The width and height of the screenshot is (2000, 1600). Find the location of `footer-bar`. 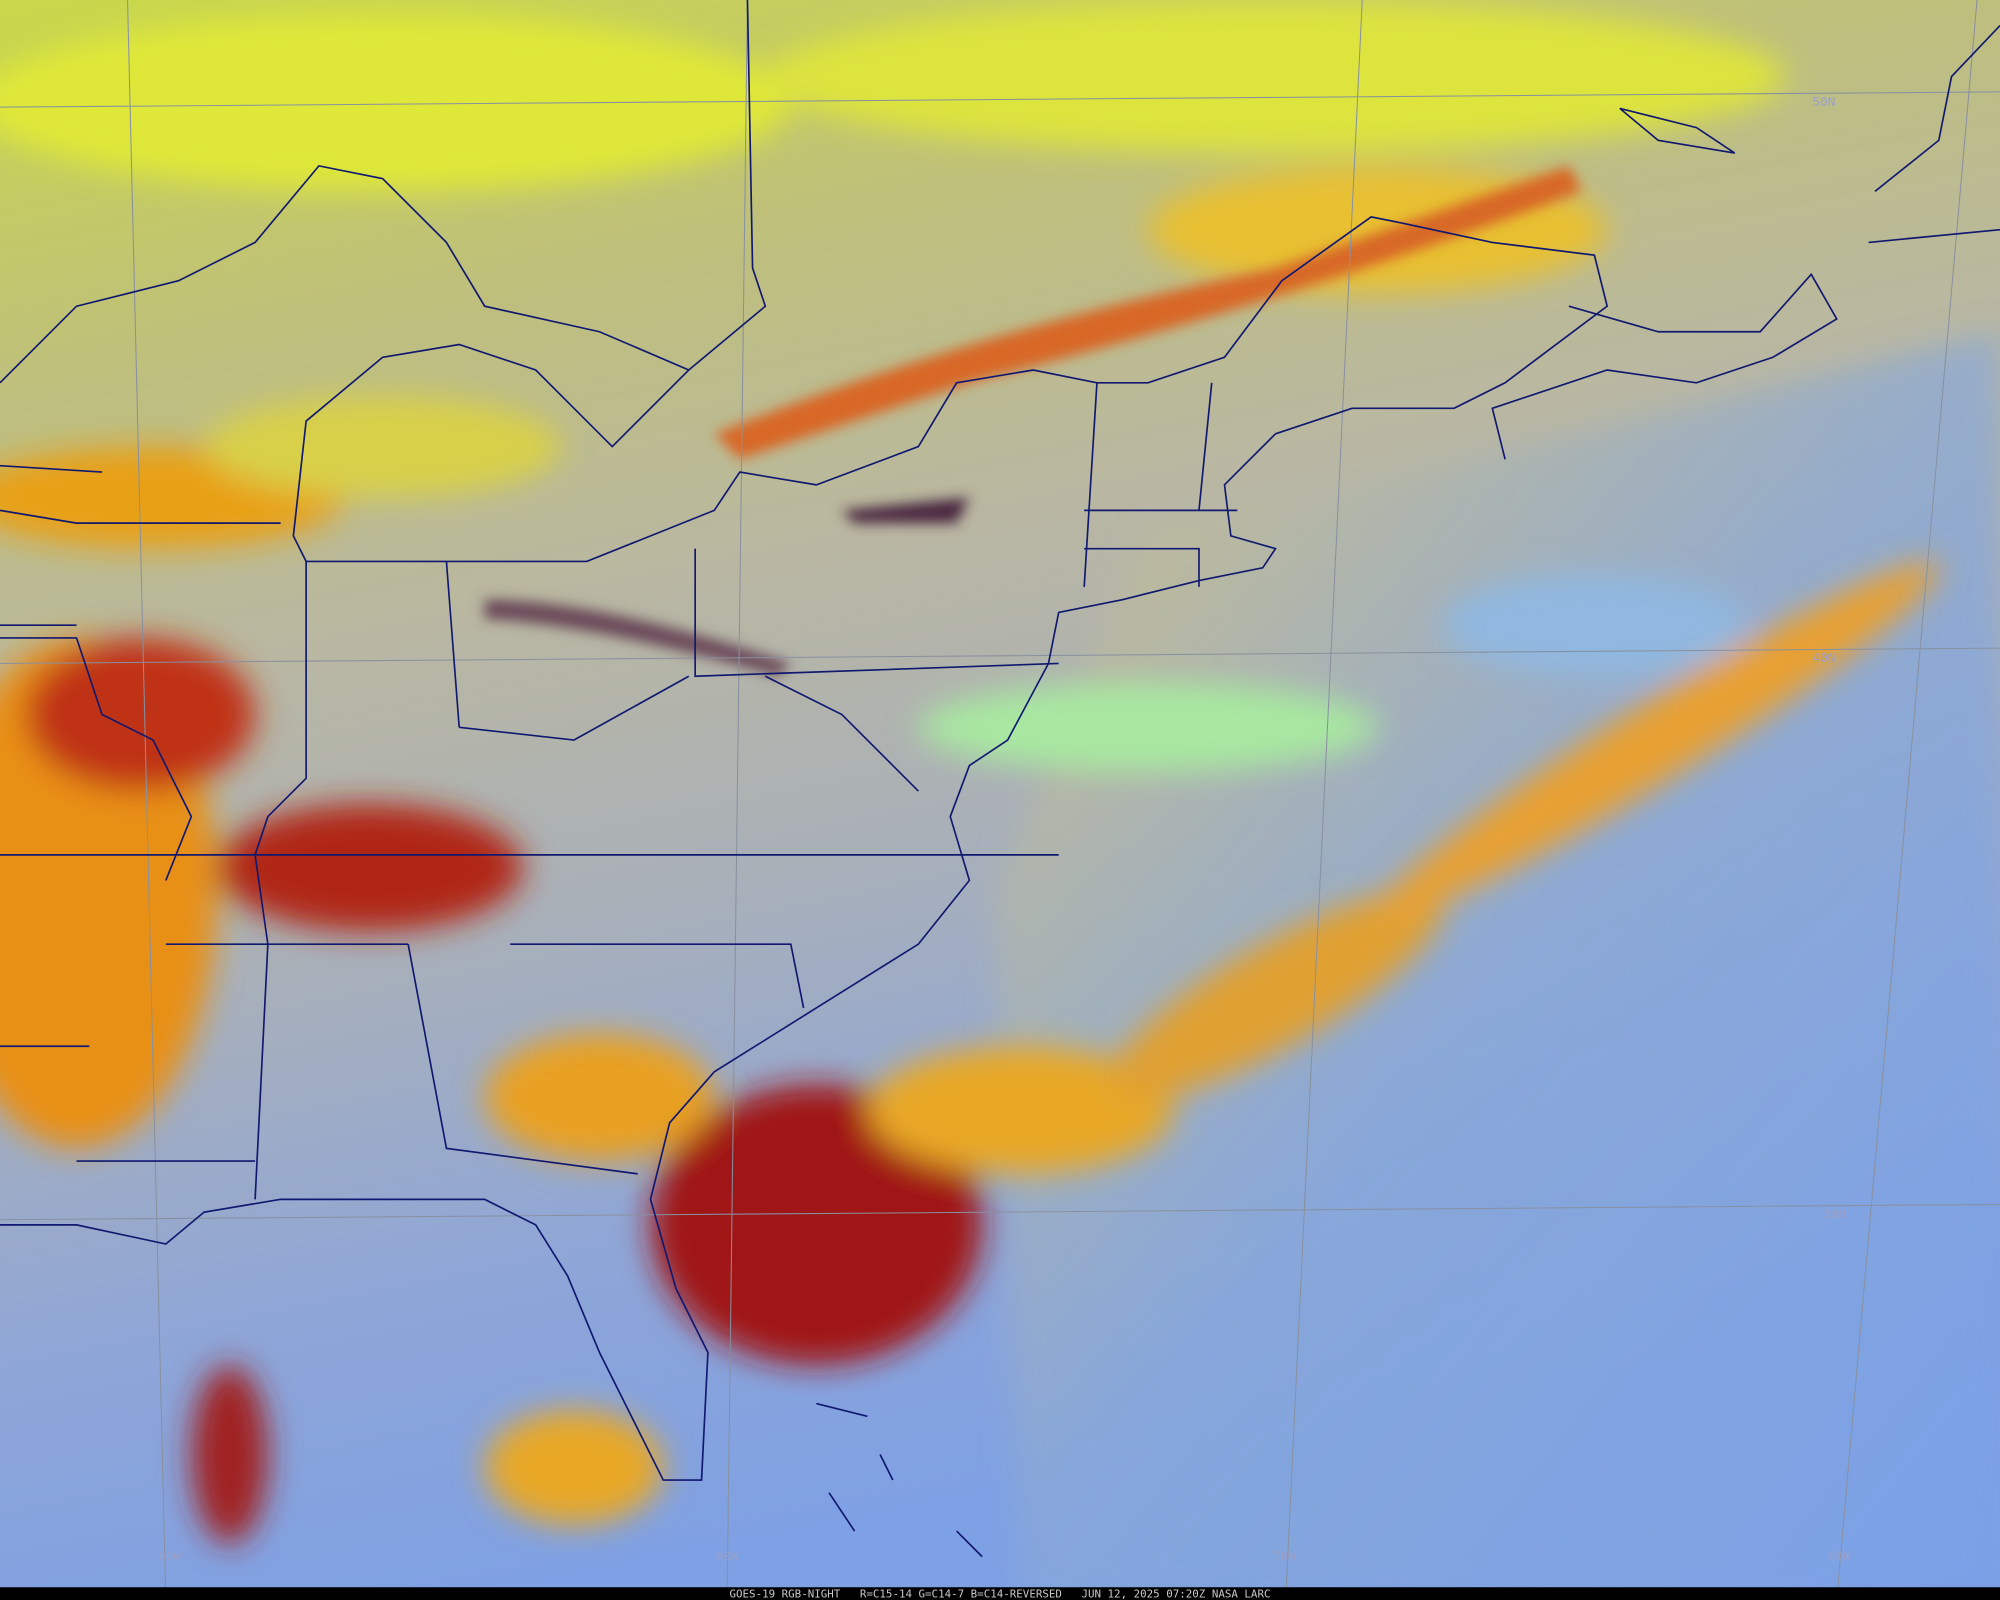

footer-bar is located at coordinates (1000, 1593).